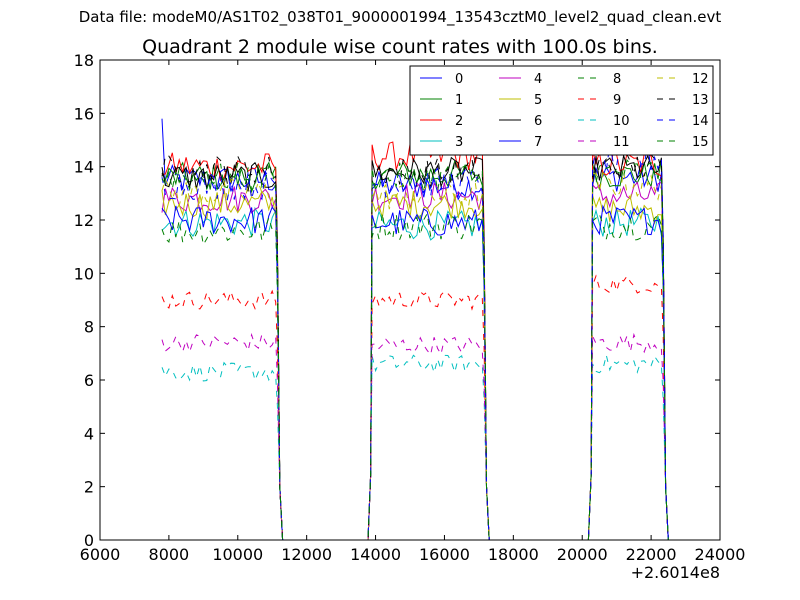 This screenshot has height=600, width=800. Describe the element at coordinates (169, 554) in the screenshot. I see `x-tick-label: 8000` at that location.